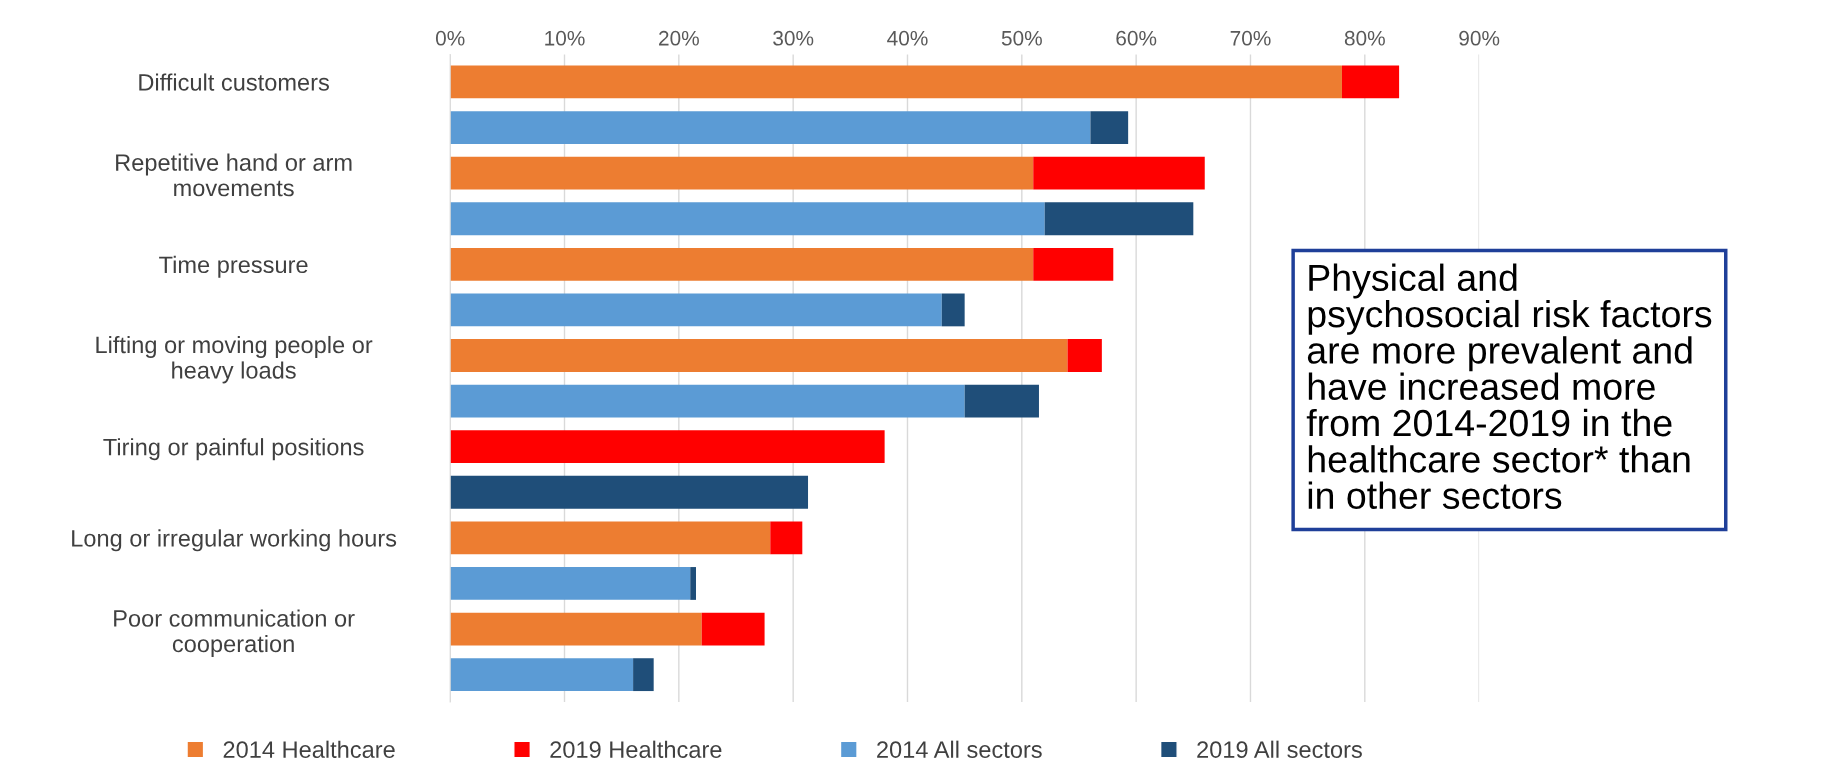  Describe the element at coordinates (234, 633) in the screenshot. I see `y-tick-label: Poor communication or cooperation` at that location.